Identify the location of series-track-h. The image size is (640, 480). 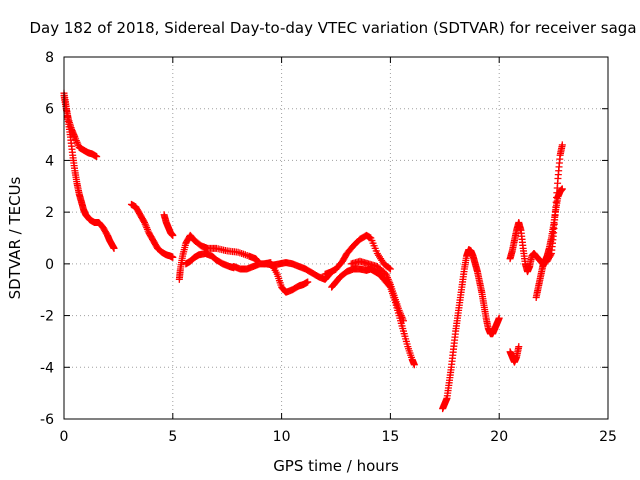
(286, 277).